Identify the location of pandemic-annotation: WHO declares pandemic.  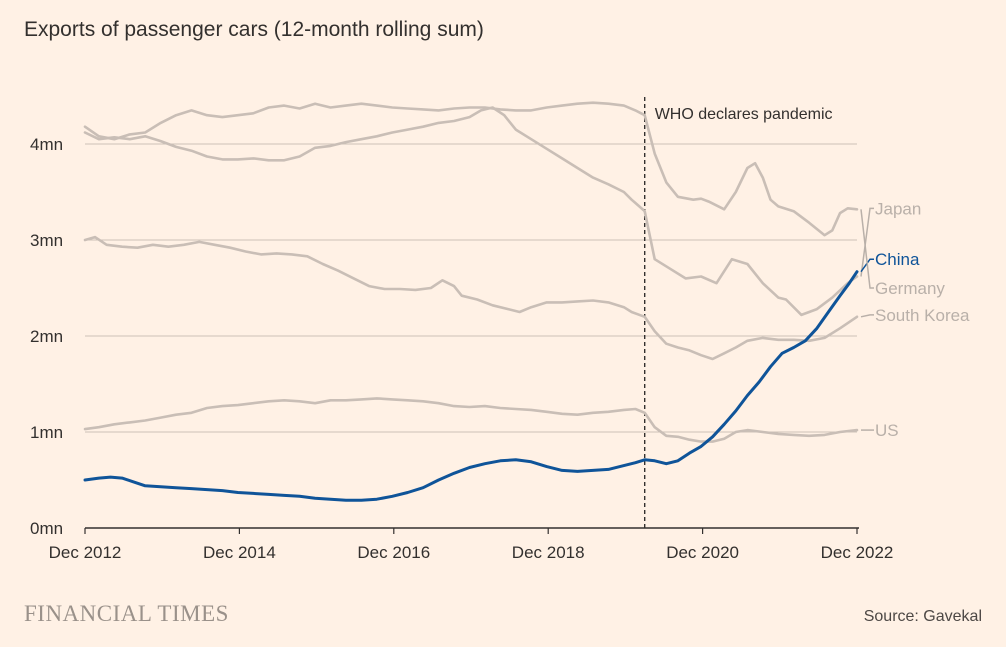
(738, 312).